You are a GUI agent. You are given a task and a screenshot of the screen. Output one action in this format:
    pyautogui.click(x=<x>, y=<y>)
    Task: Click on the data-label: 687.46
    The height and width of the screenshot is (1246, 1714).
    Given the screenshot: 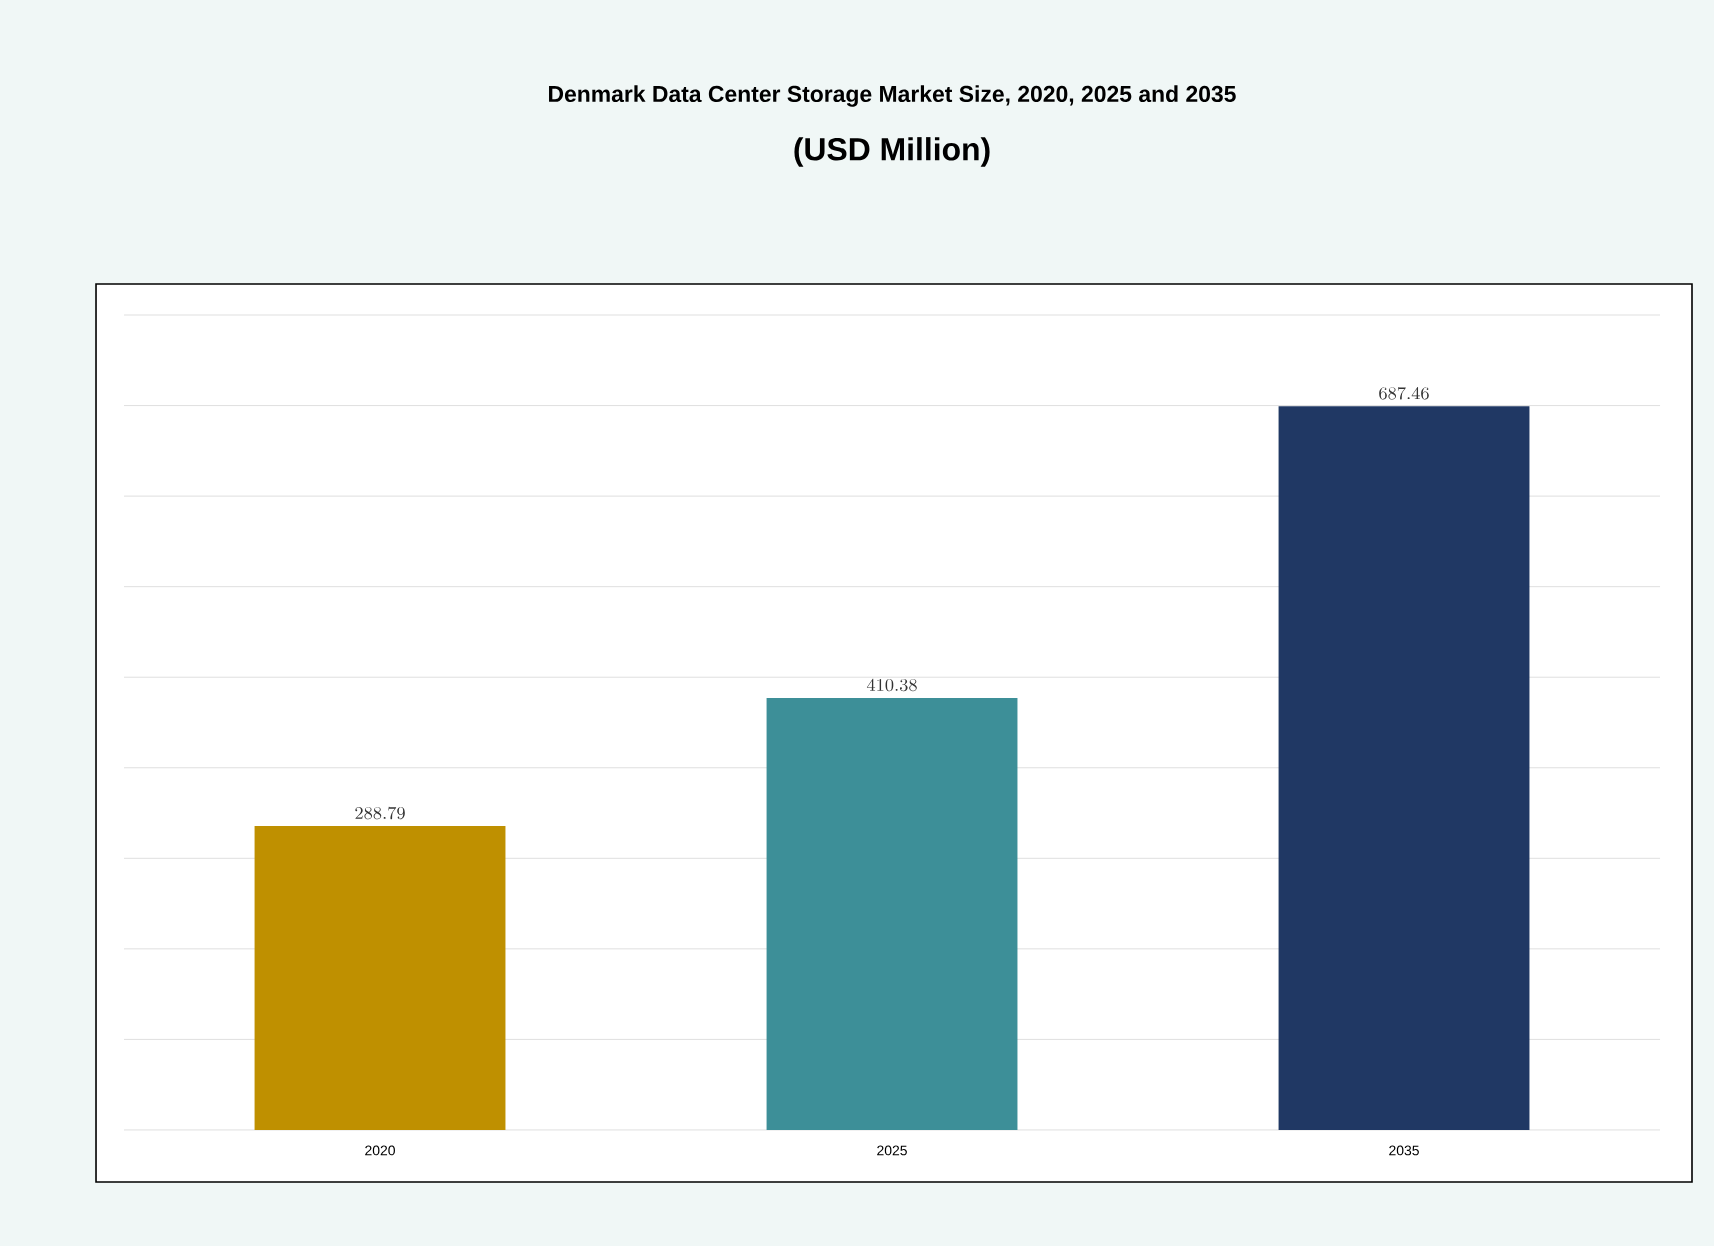 What is the action you would take?
    pyautogui.click(x=1404, y=393)
    